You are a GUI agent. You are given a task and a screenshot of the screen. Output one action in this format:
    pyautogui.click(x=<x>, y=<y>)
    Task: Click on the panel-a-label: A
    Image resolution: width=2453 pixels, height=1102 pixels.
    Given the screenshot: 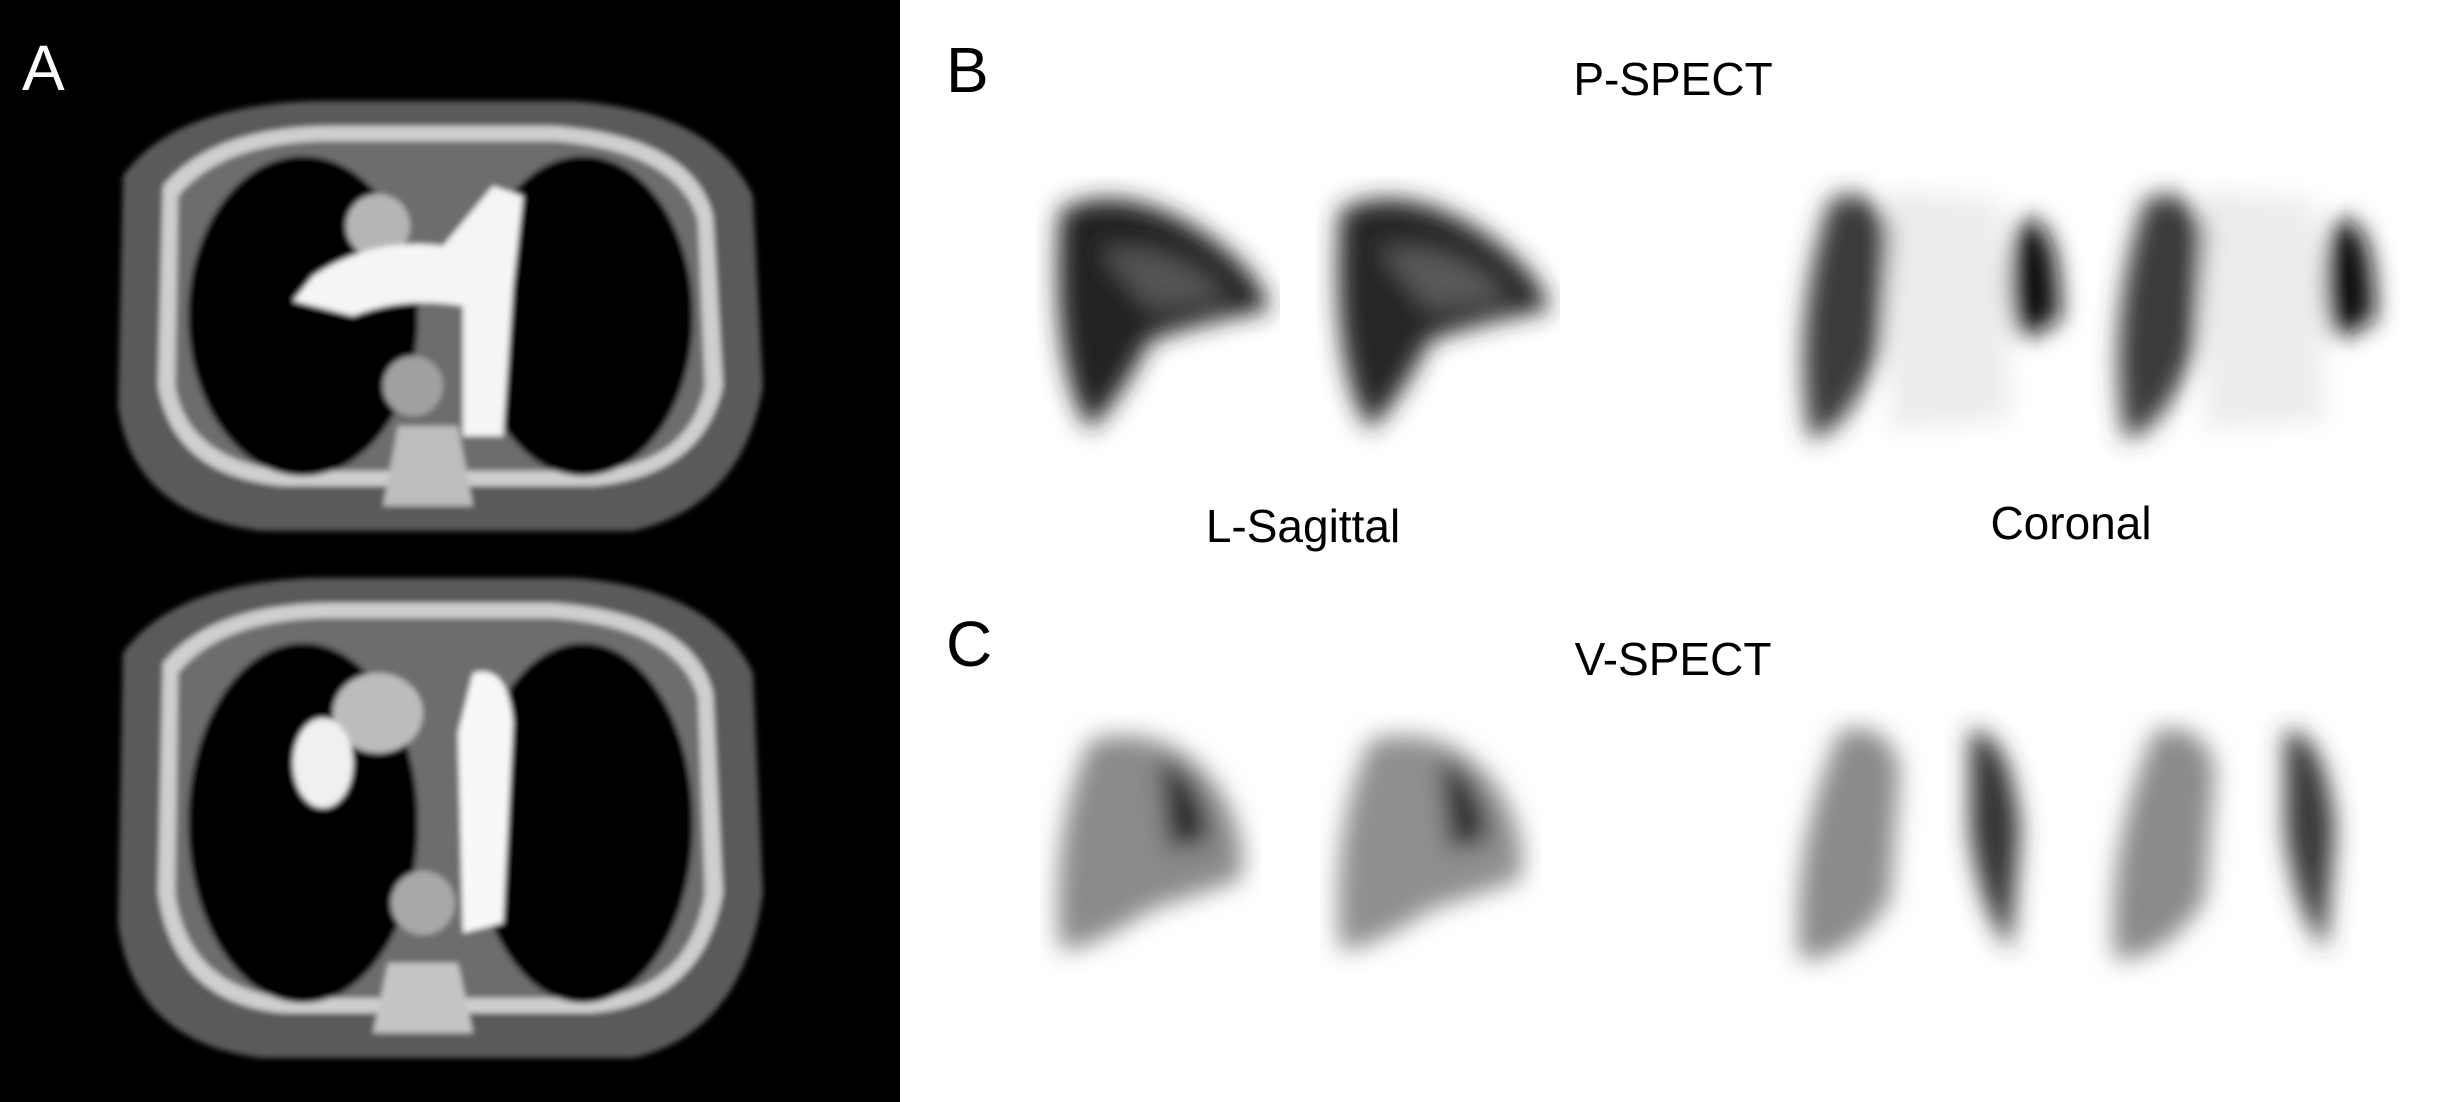 What is the action you would take?
    pyautogui.click(x=43, y=68)
    